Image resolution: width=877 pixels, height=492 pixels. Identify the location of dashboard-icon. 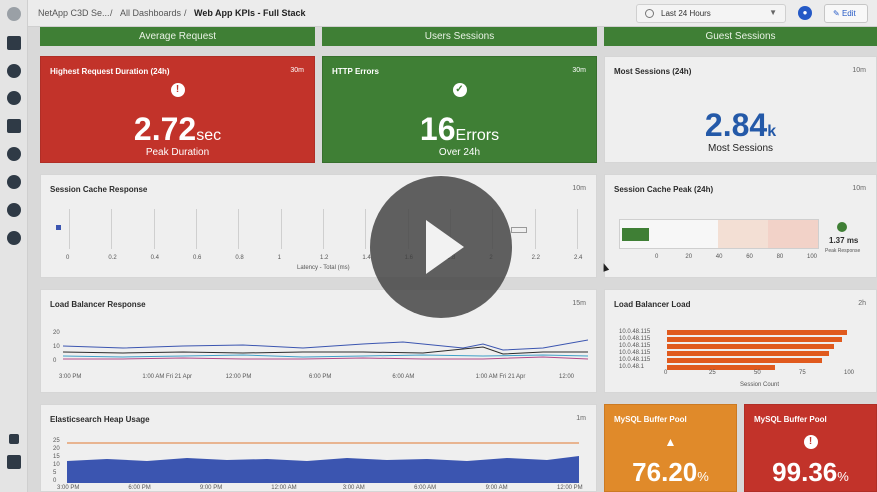
(14, 126).